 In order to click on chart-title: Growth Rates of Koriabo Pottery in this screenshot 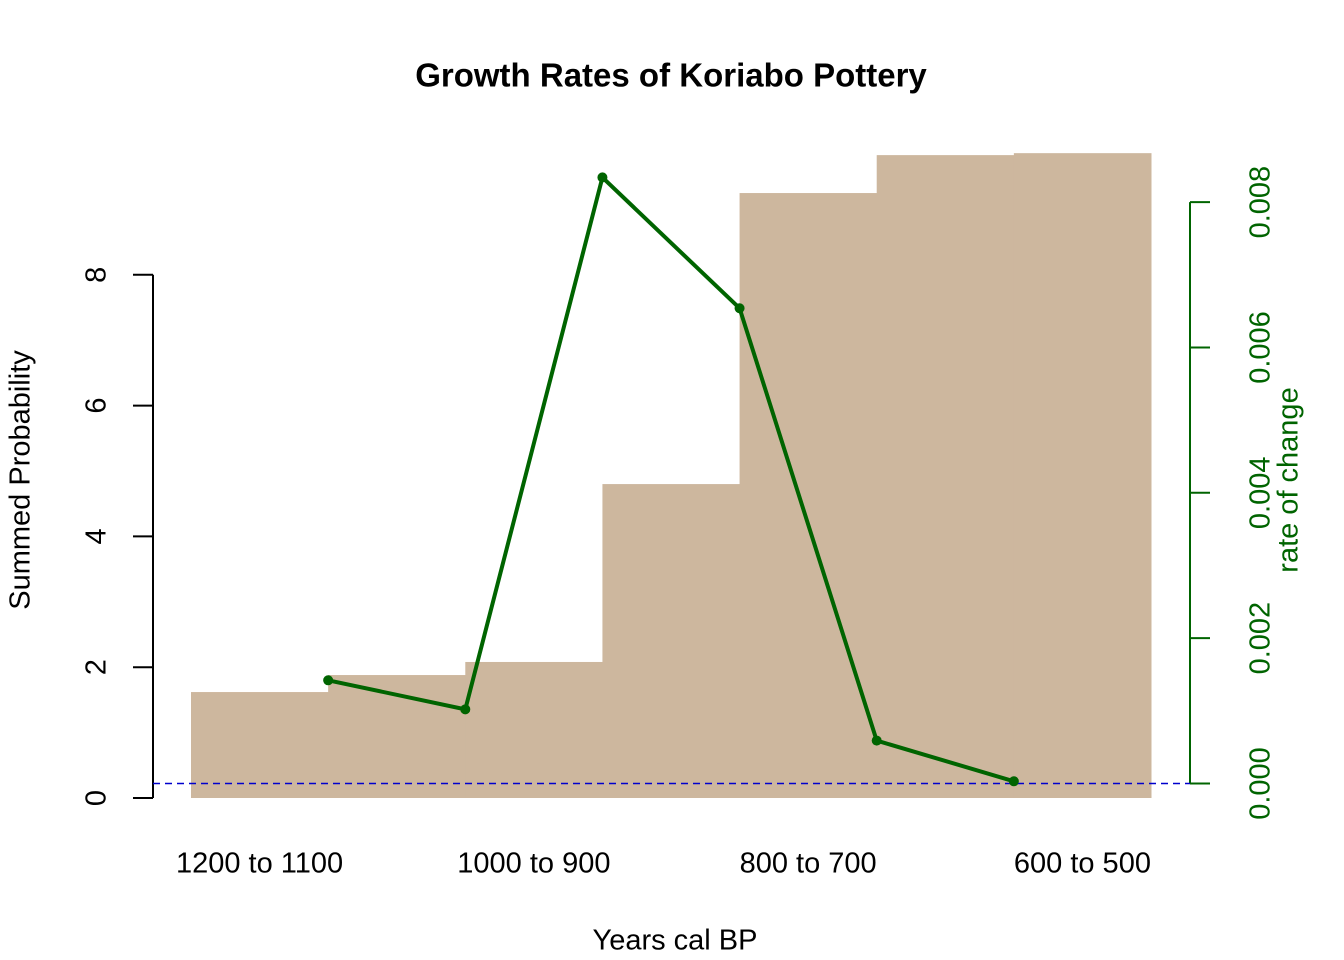, I will do `click(671, 75)`.